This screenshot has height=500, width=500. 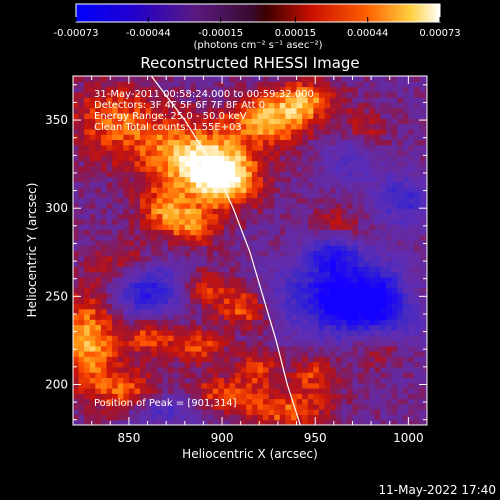 What do you see at coordinates (249, 63) in the screenshot?
I see `chart-title: Reconstructed RHESSI Image` at bounding box center [249, 63].